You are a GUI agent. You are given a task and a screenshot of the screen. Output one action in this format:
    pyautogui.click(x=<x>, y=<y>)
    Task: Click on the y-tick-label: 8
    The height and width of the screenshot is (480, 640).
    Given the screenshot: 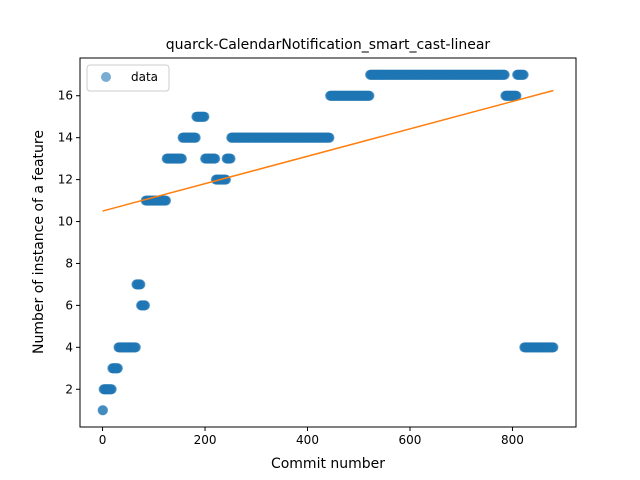 What is the action you would take?
    pyautogui.click(x=69, y=263)
    